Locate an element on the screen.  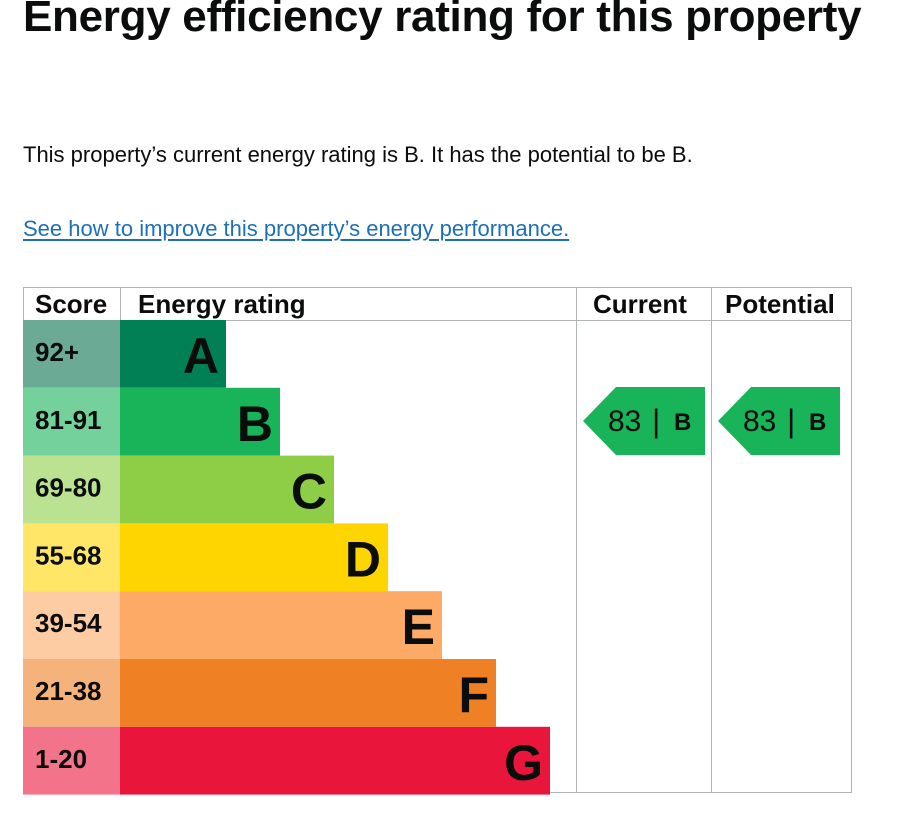
score-cell-b is located at coordinates (71, 421).